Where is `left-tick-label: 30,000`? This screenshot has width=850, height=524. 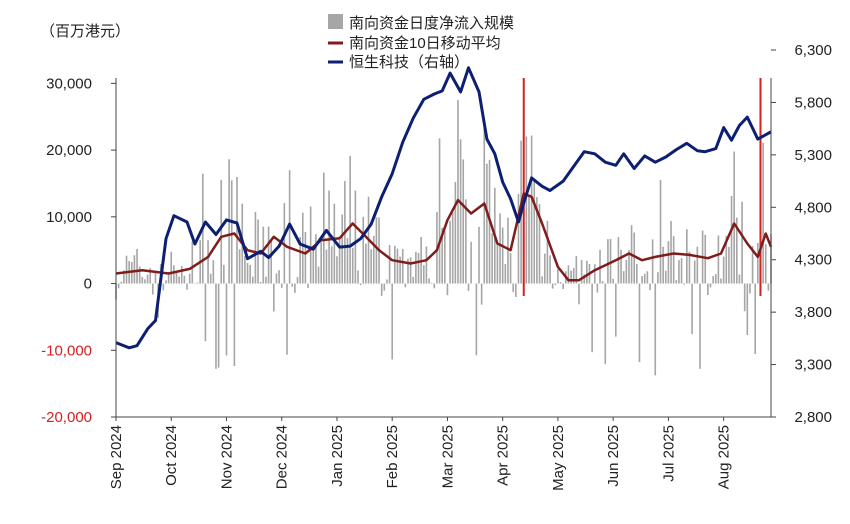
left-tick-label: 30,000 is located at coordinates (69, 83).